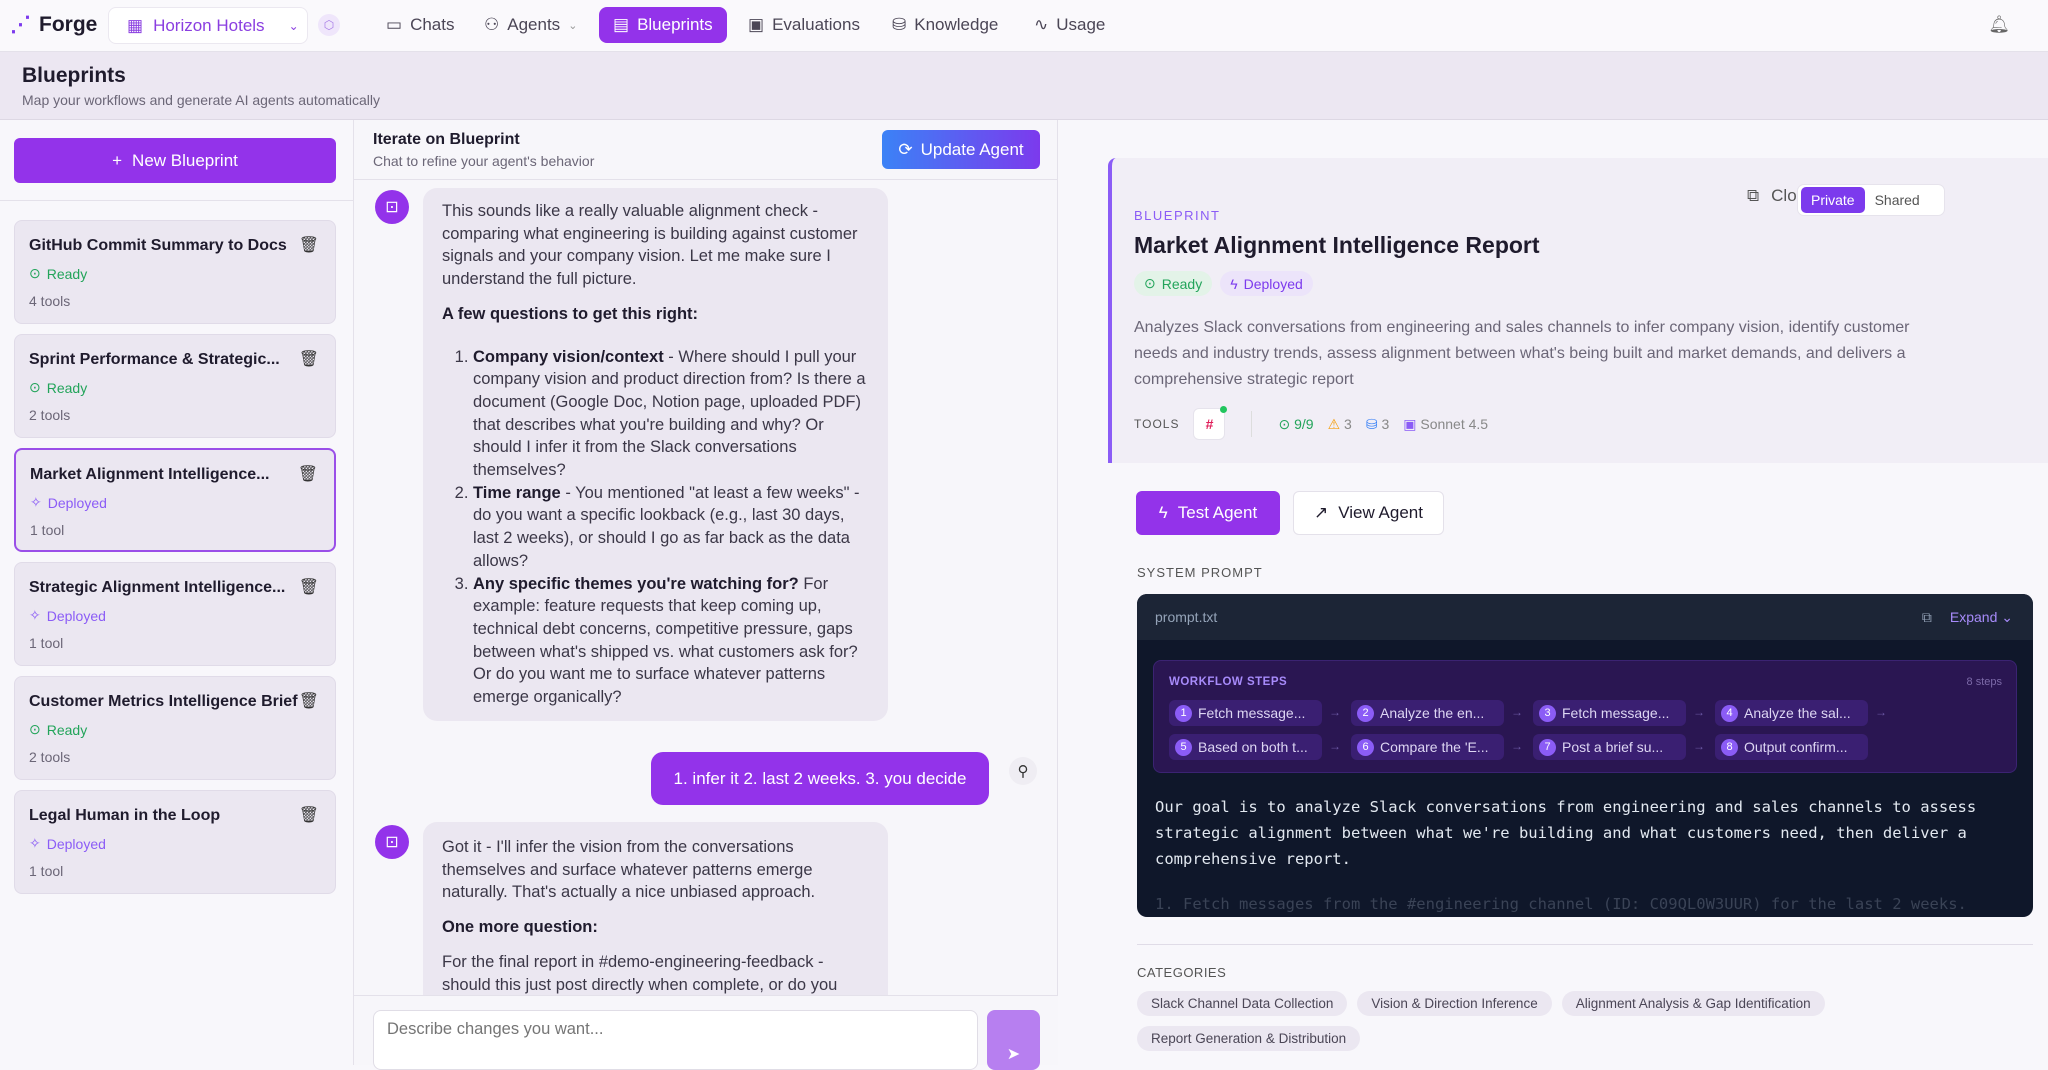 The height and width of the screenshot is (1070, 2048). I want to click on visibility-toggle: Private Shared, so click(1871, 200).